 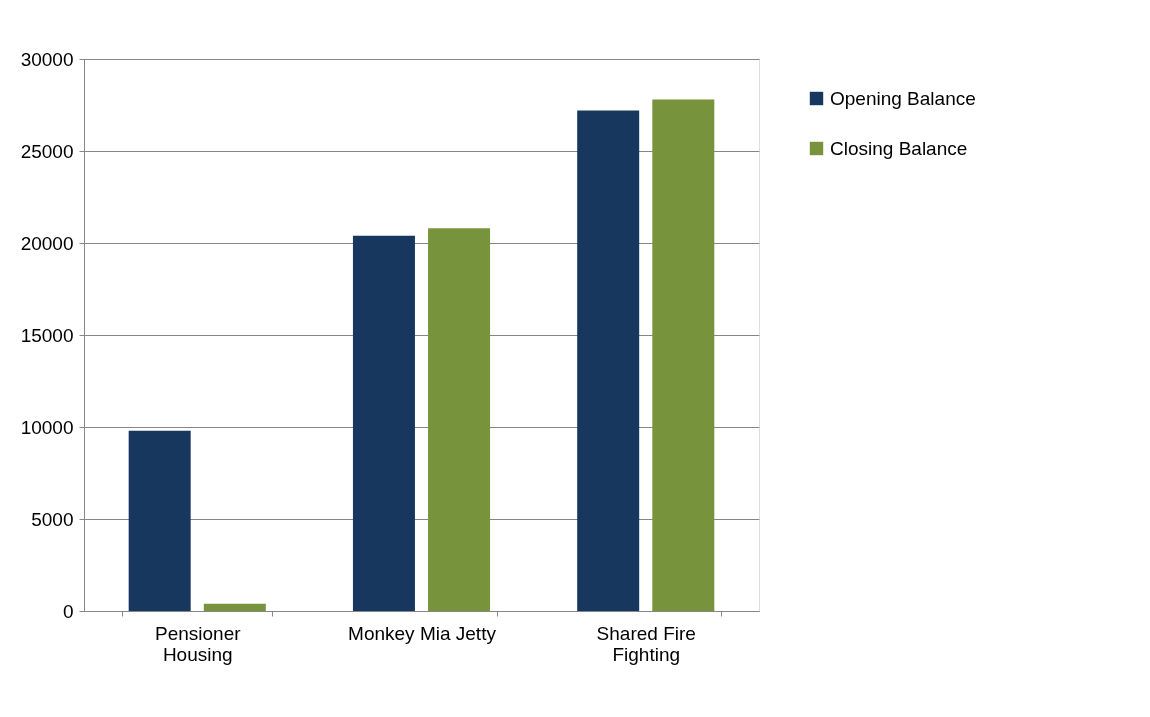 I want to click on x-tick-label: Monkey Mia Jetty, so click(x=422, y=633).